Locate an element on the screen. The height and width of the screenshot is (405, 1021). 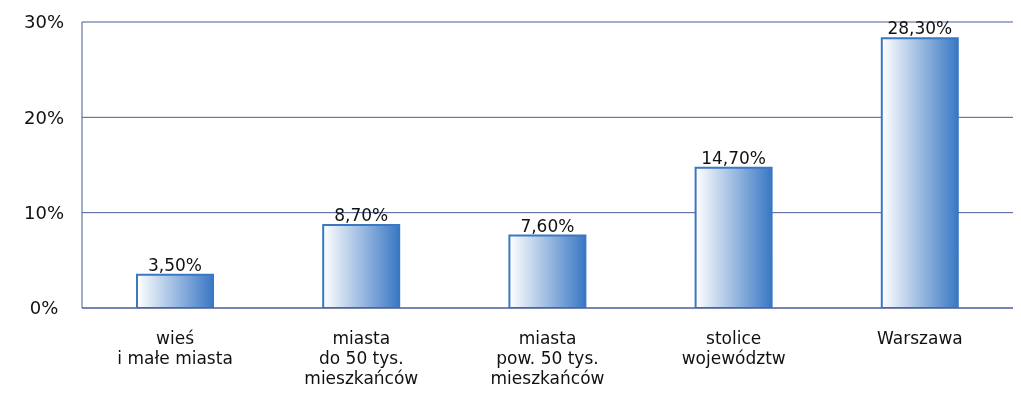
x-tick-label: wieś i małe miasta is located at coordinates (175, 348).